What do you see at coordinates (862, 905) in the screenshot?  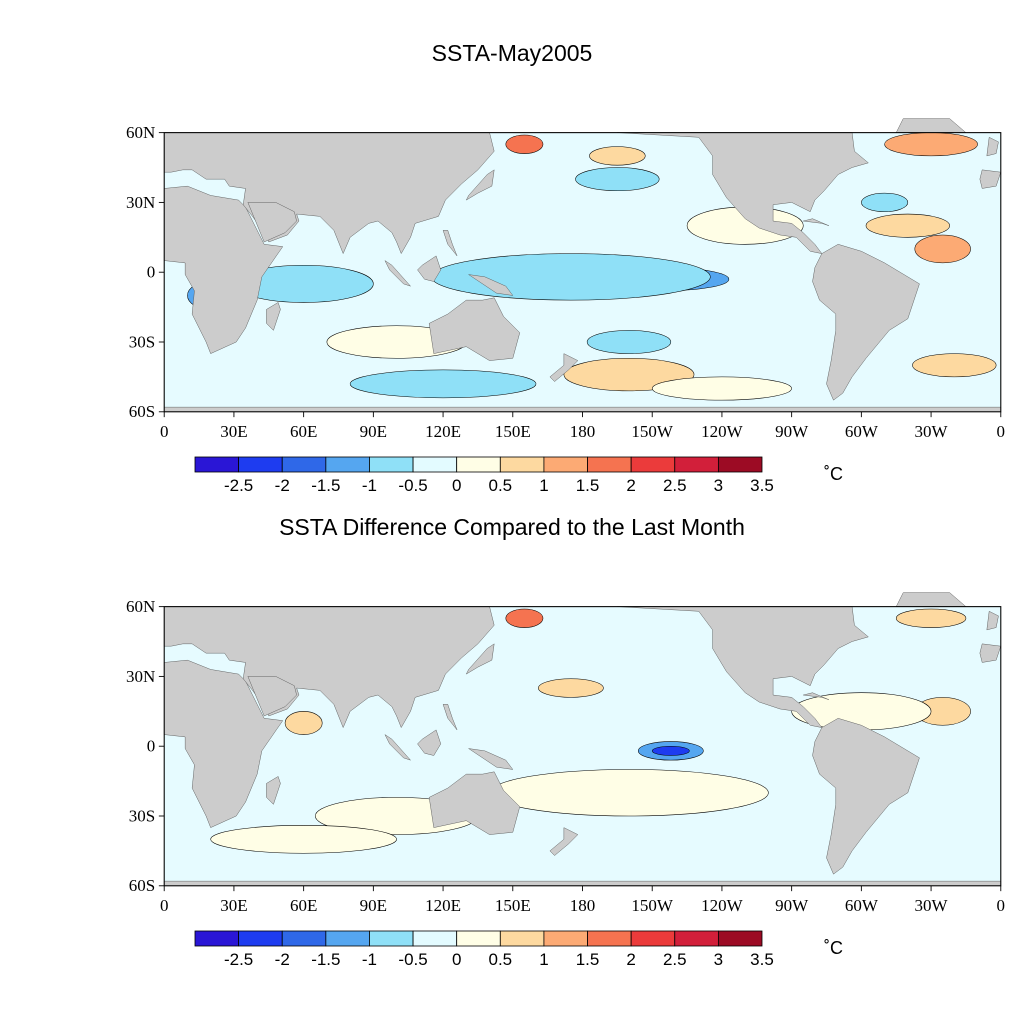 I see `lon-label: 60W` at bounding box center [862, 905].